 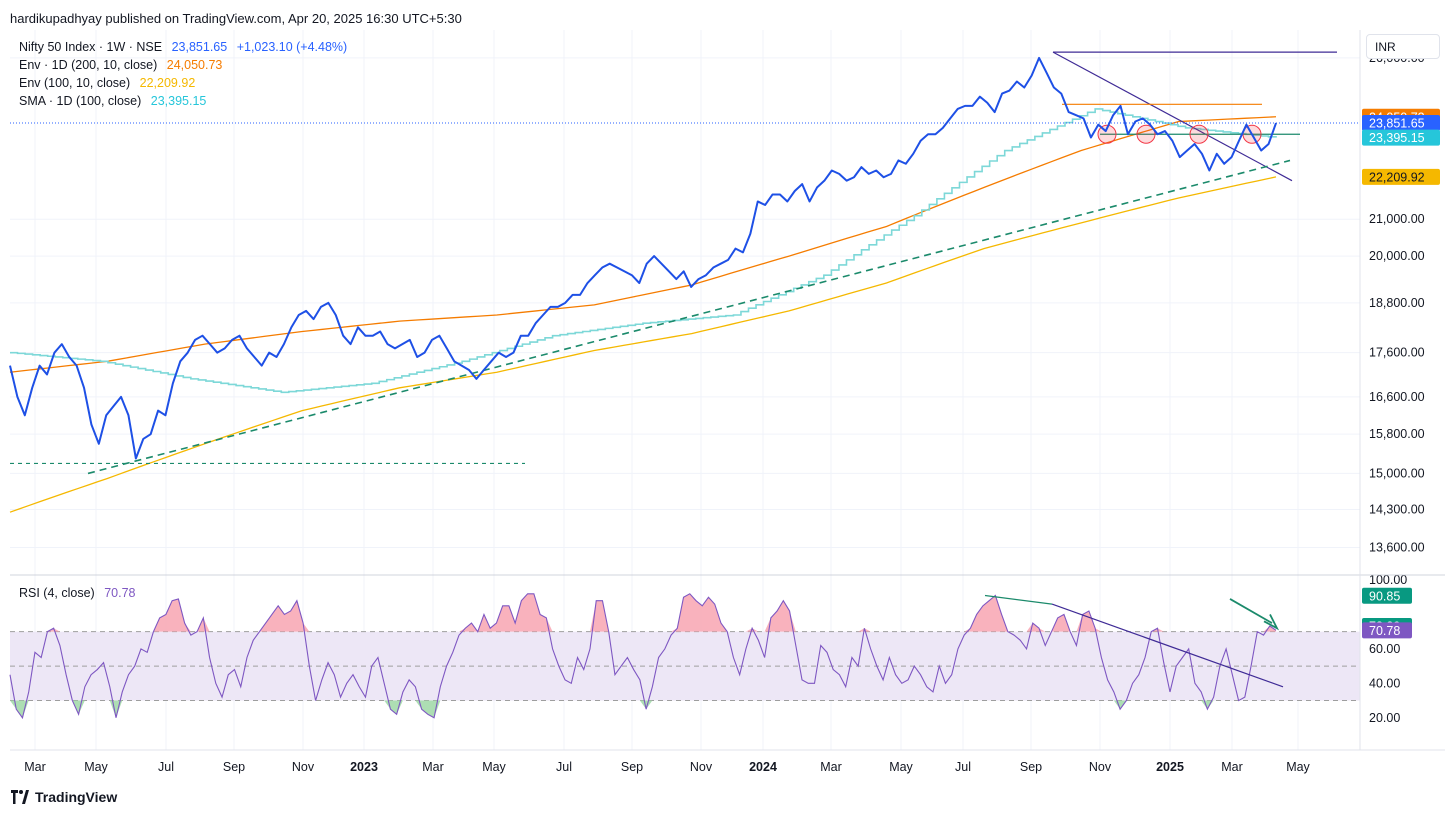 What do you see at coordinates (167, 83) in the screenshot?
I see `legend-value: 22,209.92` at bounding box center [167, 83].